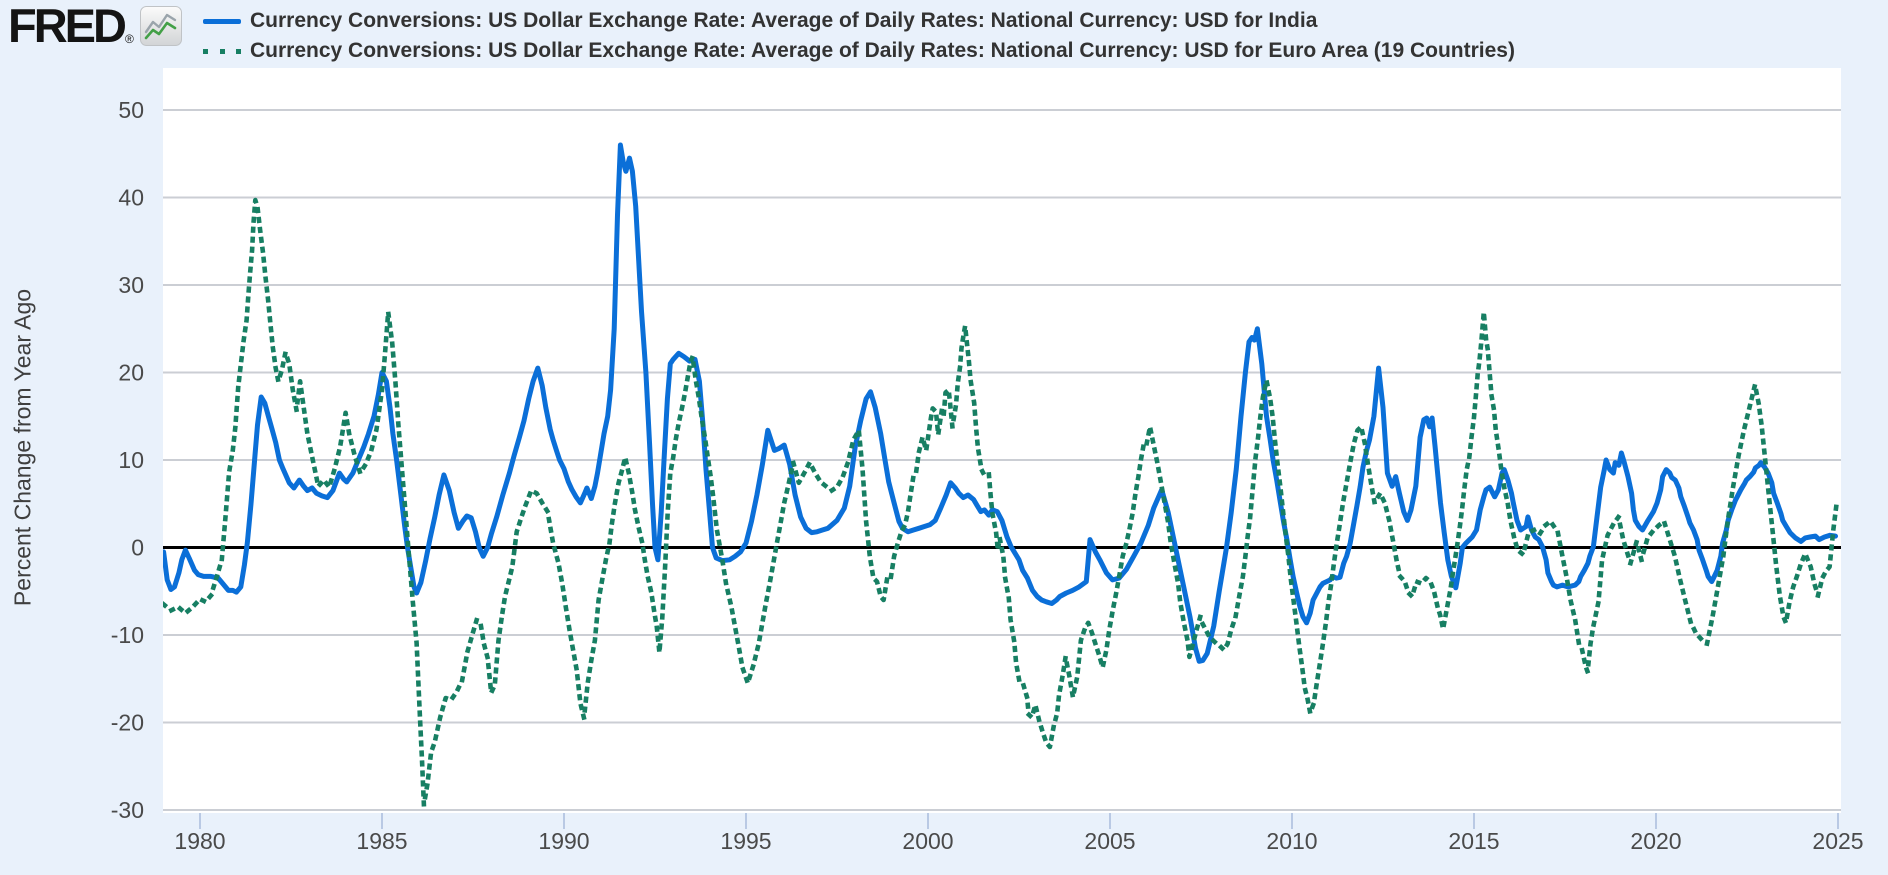 This screenshot has width=1888, height=875. What do you see at coordinates (199, 841) in the screenshot?
I see `x-tick-label-1980: 1980` at bounding box center [199, 841].